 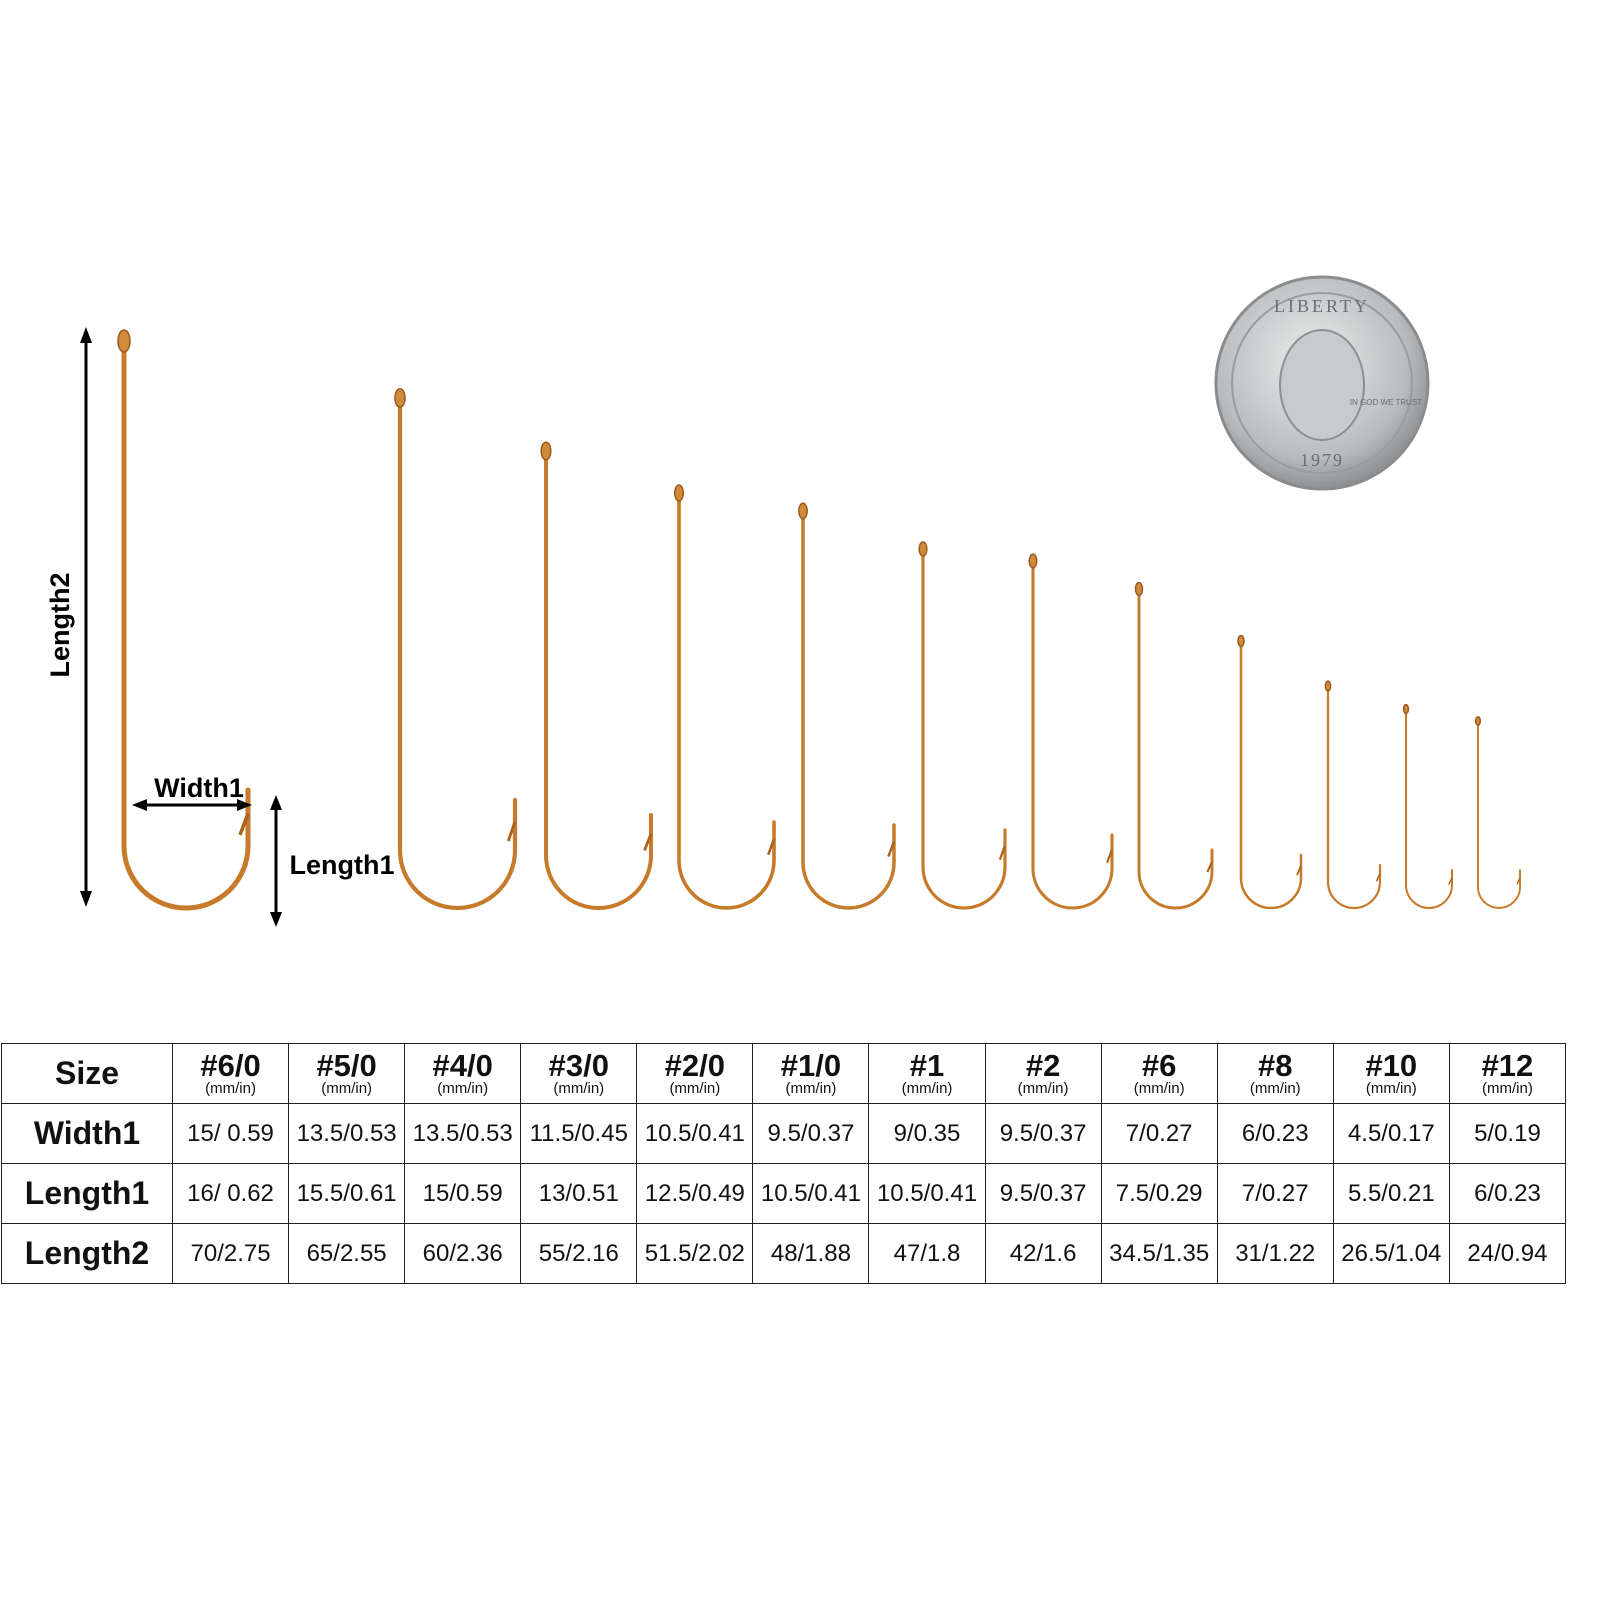 I want to click on size-cell: #5/0 (mm/in), so click(x=347, y=1073).